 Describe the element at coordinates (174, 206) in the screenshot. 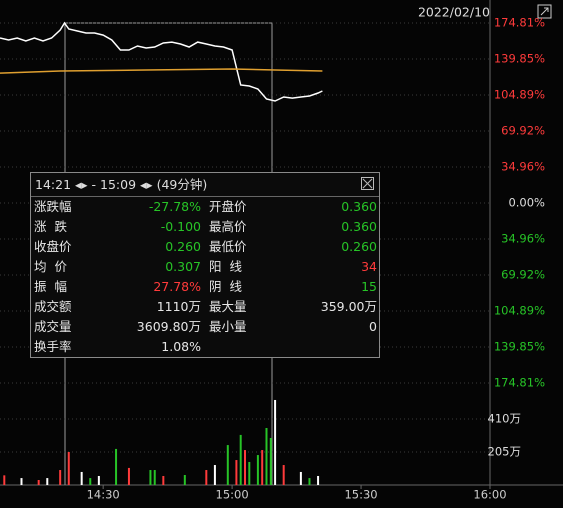

I see `stat-value: -27.78%` at that location.